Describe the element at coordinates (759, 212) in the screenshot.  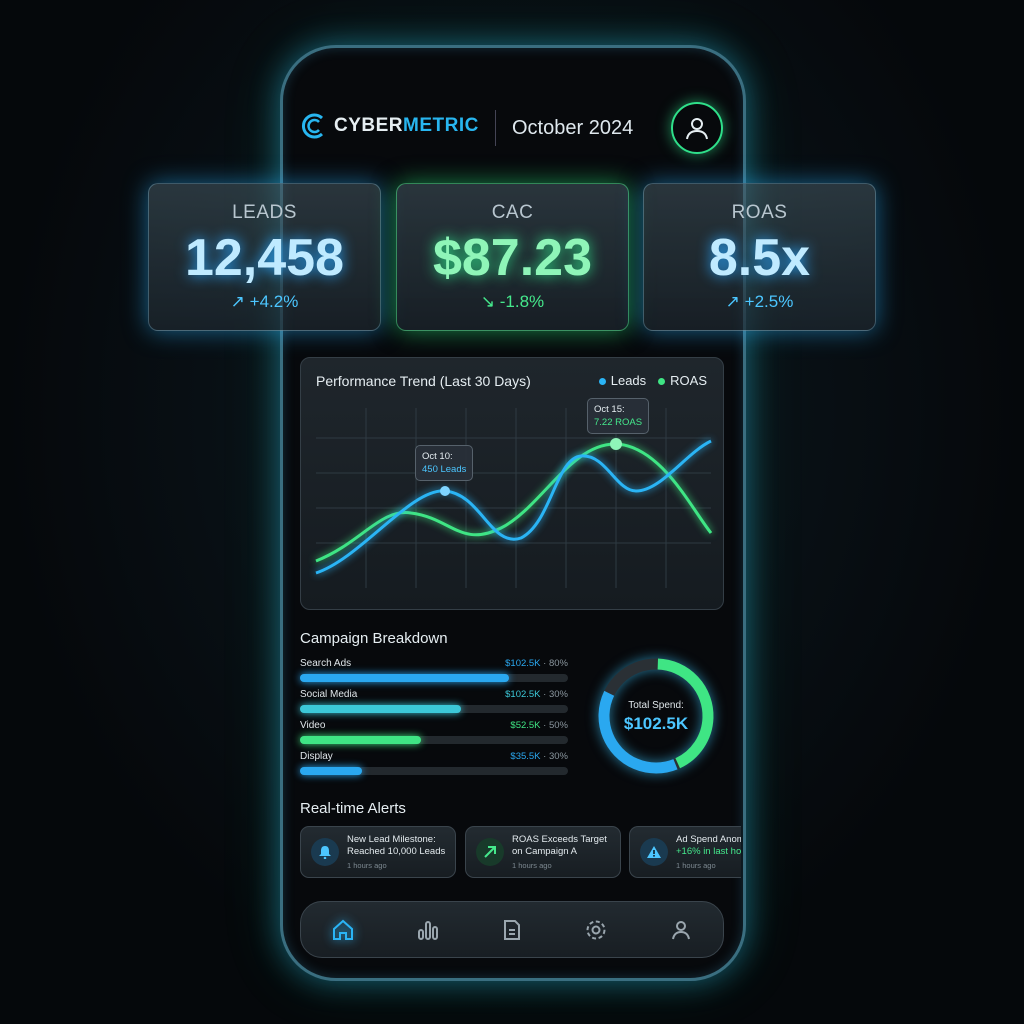
I see `kpi-label: ROAS` at that location.